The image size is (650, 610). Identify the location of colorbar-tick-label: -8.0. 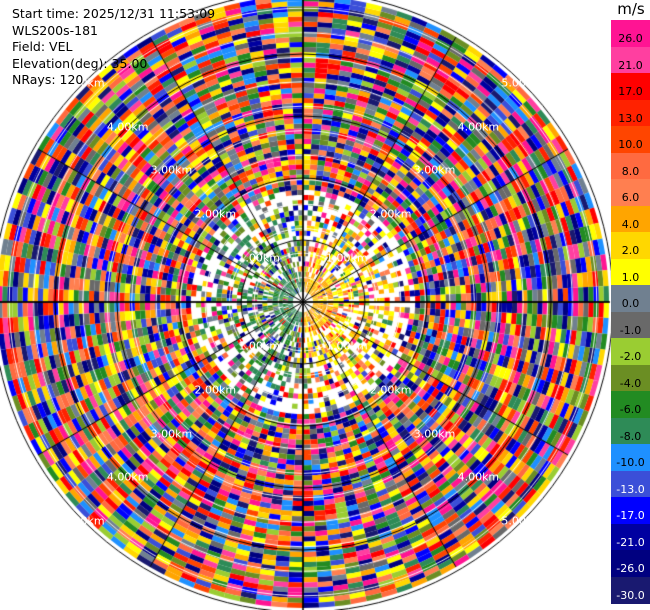
(630, 436).